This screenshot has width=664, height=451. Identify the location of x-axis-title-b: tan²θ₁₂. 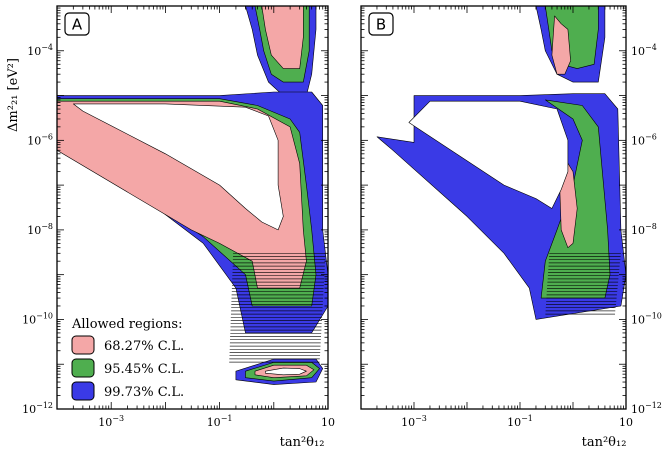
(604, 442).